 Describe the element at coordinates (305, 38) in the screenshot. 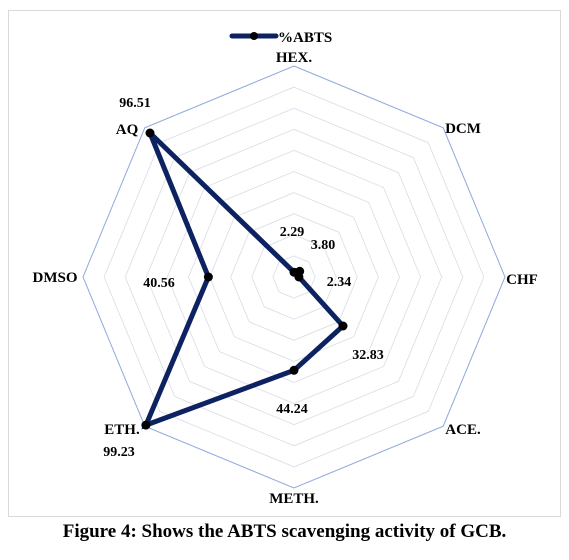

I see `legend-entry-abts: %ABTS` at that location.